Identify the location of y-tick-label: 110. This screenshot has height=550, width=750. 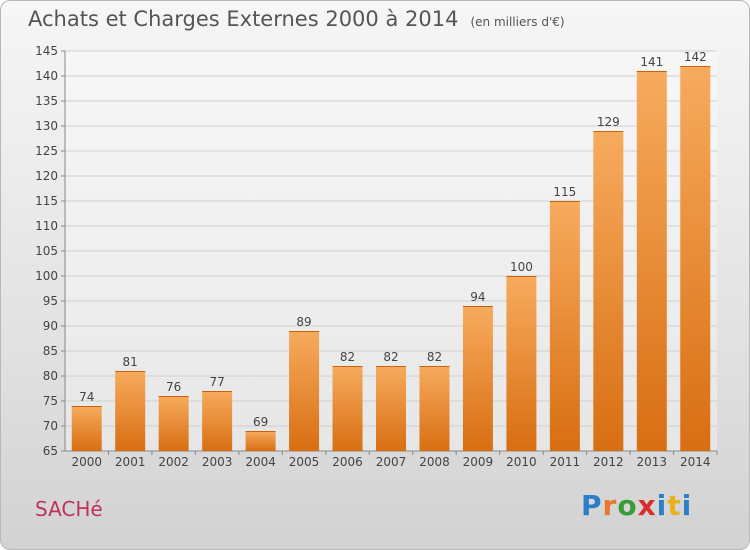
(46, 226).